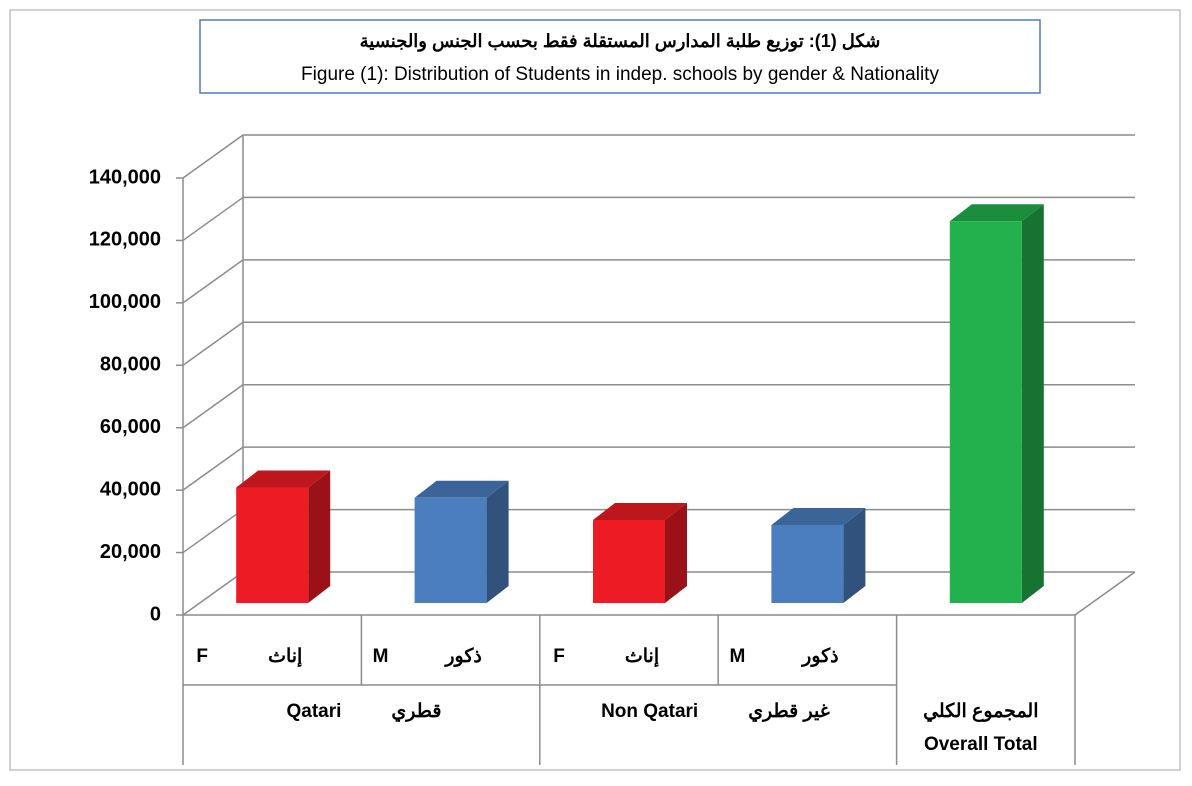 Image resolution: width=1192 pixels, height=786 pixels. Describe the element at coordinates (1105, 593) in the screenshot. I see `floor-side` at that location.